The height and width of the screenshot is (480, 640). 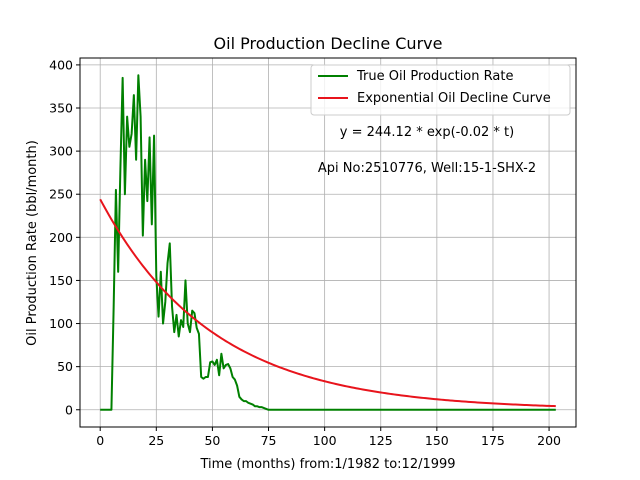 What do you see at coordinates (61, 151) in the screenshot?
I see `y-tick-label: 300` at bounding box center [61, 151].